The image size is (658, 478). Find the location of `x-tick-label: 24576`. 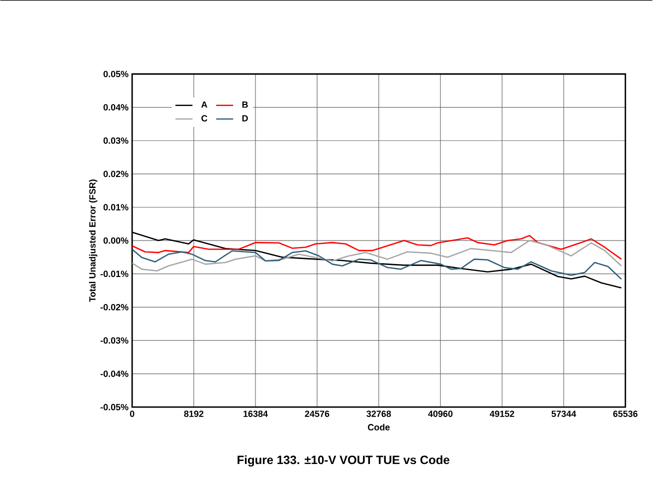

x-tick-label: 24576 is located at coordinates (317, 413).